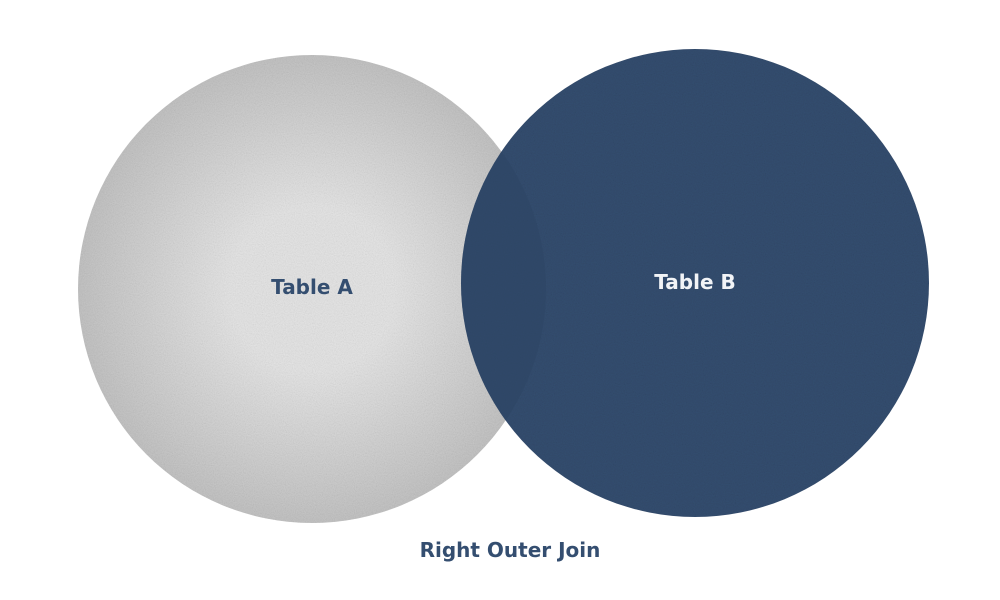 This screenshot has height=600, width=1000. I want to click on table-b-label: Table B, so click(695, 282).